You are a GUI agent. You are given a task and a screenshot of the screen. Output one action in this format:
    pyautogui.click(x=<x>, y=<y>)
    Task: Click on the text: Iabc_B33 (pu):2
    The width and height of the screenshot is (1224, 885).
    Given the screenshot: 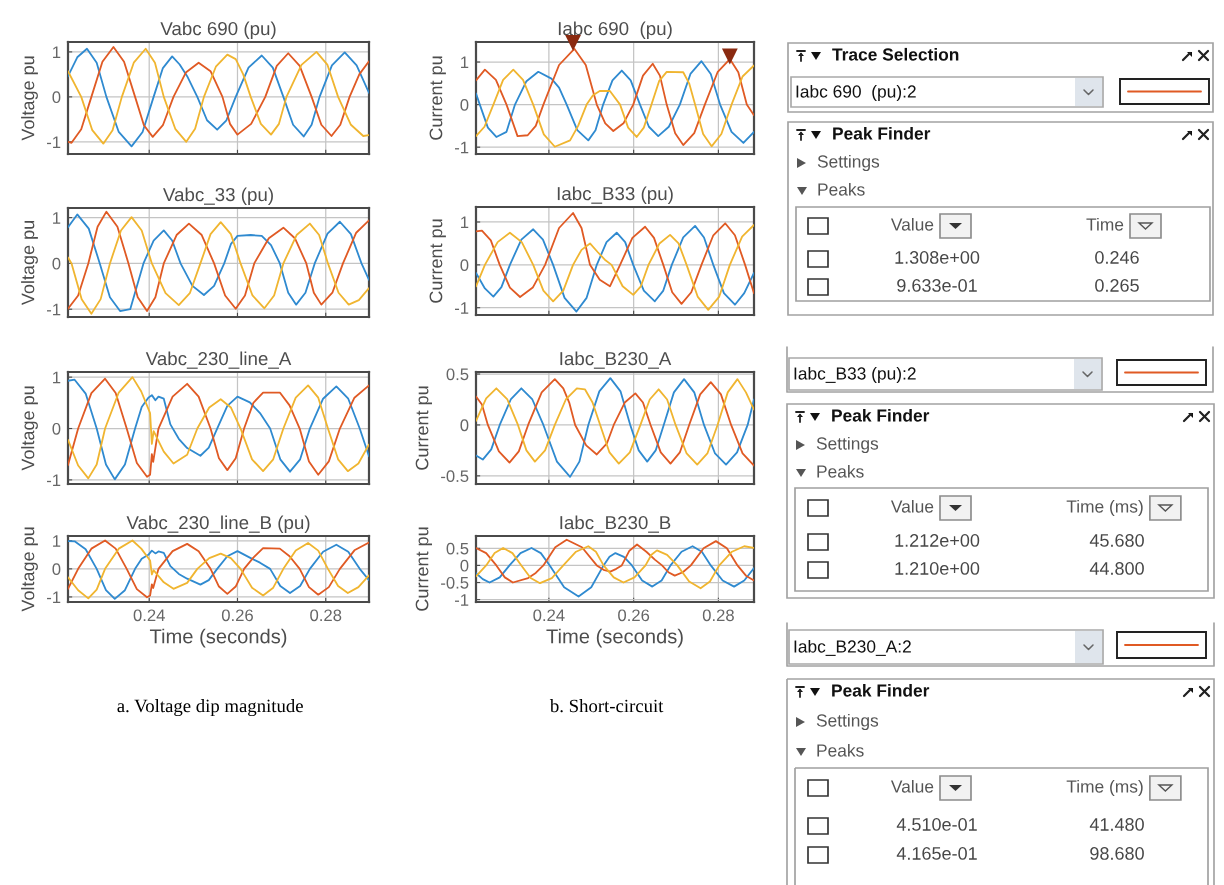 What is the action you would take?
    pyautogui.click(x=855, y=375)
    